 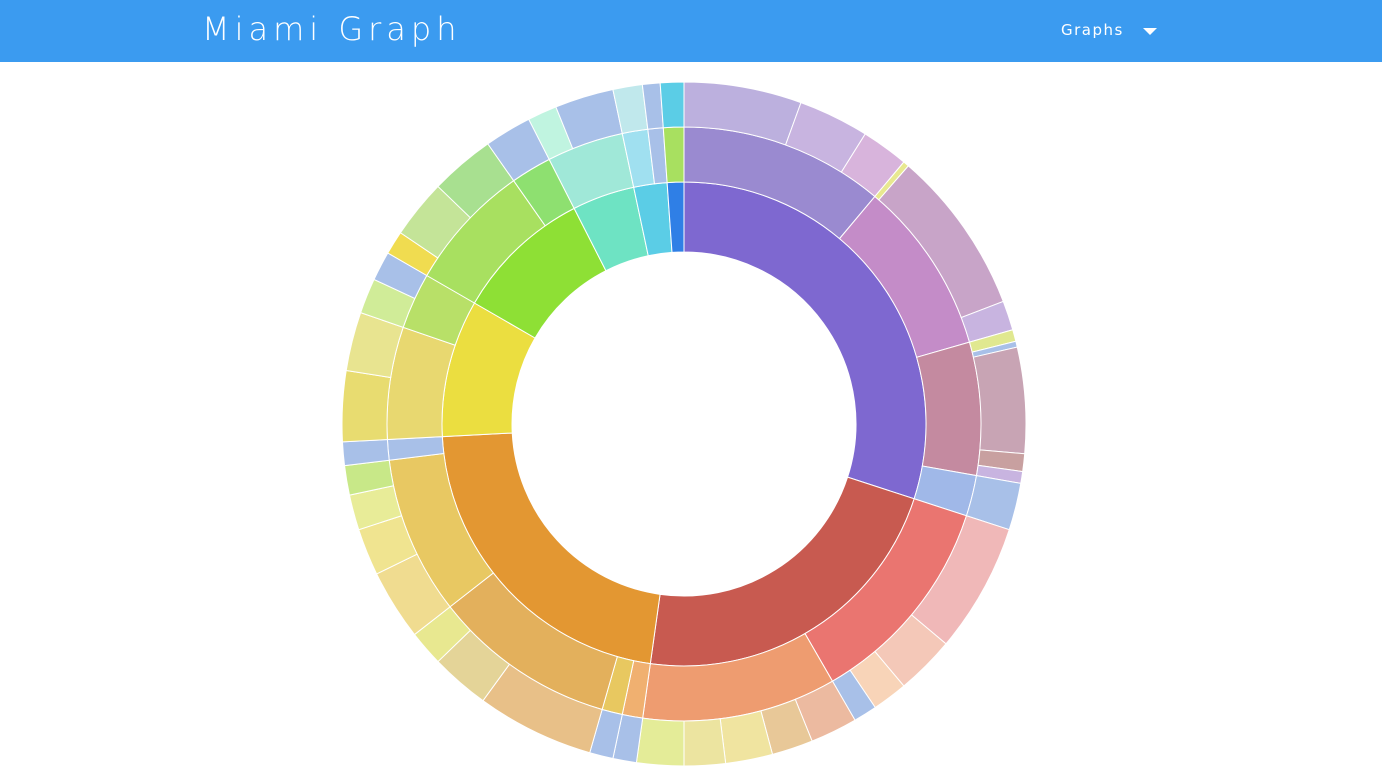 I want to click on app-title: Miami Graph, so click(x=332, y=29).